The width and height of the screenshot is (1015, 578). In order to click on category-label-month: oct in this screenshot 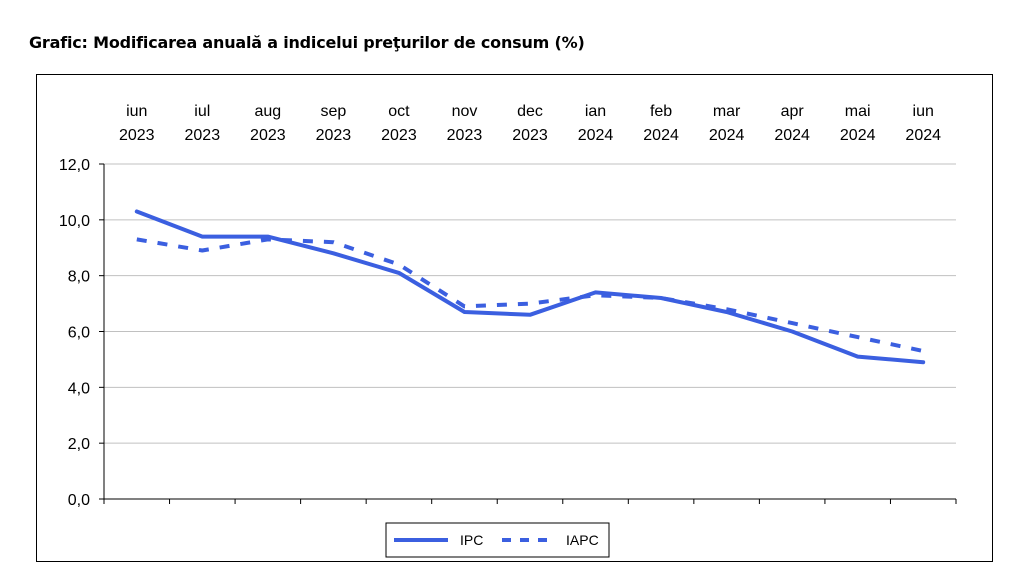, I will do `click(399, 111)`.